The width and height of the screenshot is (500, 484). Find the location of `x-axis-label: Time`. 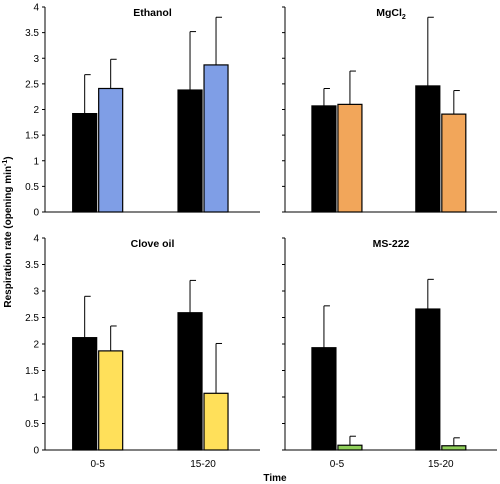

x-axis-label: Time is located at coordinates (275, 478).